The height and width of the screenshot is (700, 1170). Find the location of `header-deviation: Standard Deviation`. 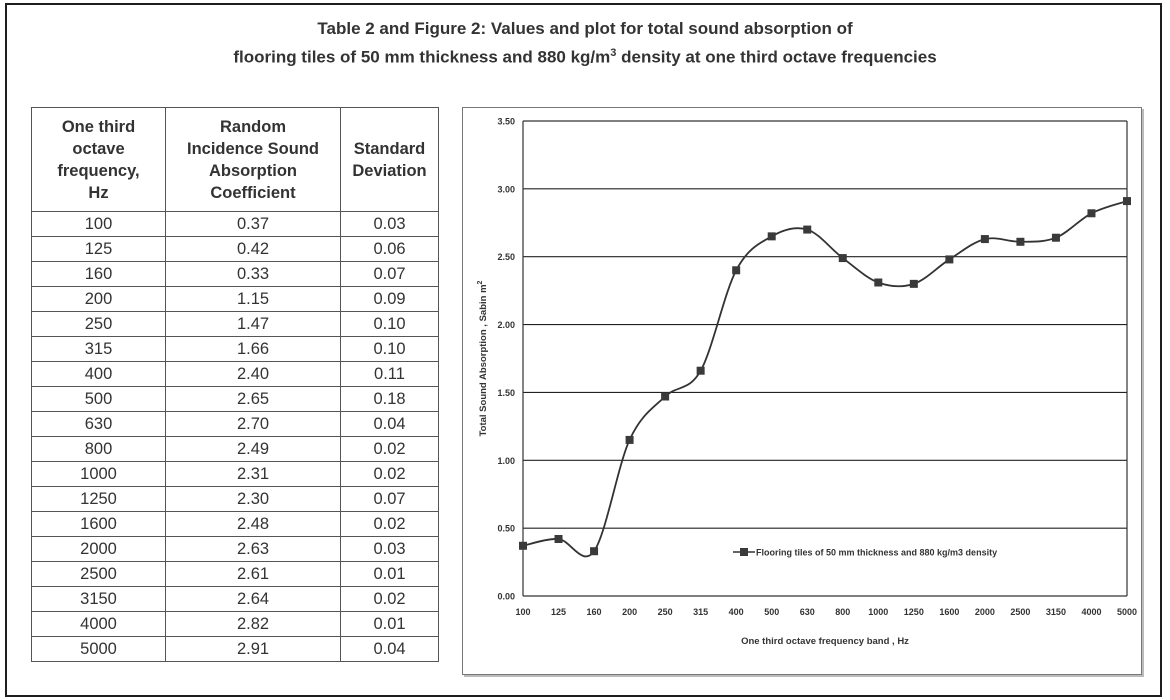

header-deviation: Standard Deviation is located at coordinates (389, 159).